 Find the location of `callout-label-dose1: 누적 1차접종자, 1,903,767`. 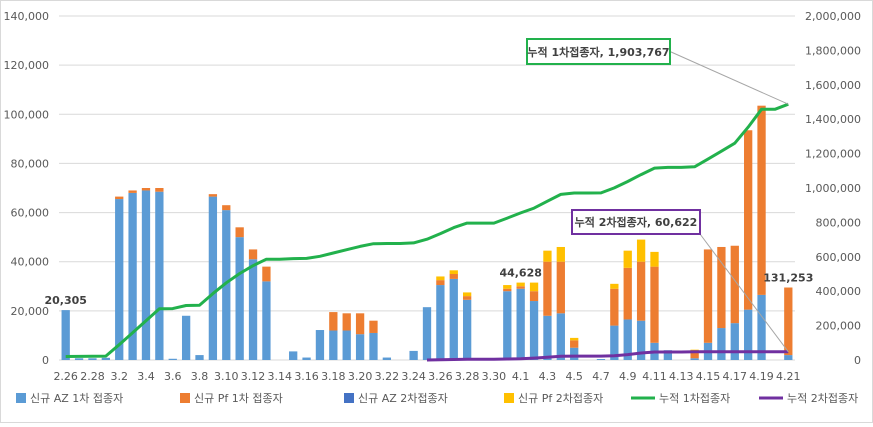

callout-label-dose1: 누적 1차접종자, 1,903,767 is located at coordinates (598, 52).